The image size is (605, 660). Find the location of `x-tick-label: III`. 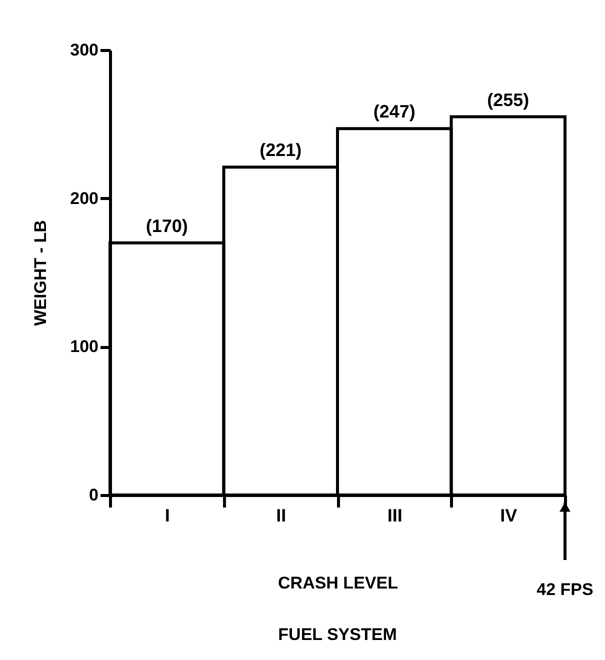

x-tick-label: III is located at coordinates (394, 516).